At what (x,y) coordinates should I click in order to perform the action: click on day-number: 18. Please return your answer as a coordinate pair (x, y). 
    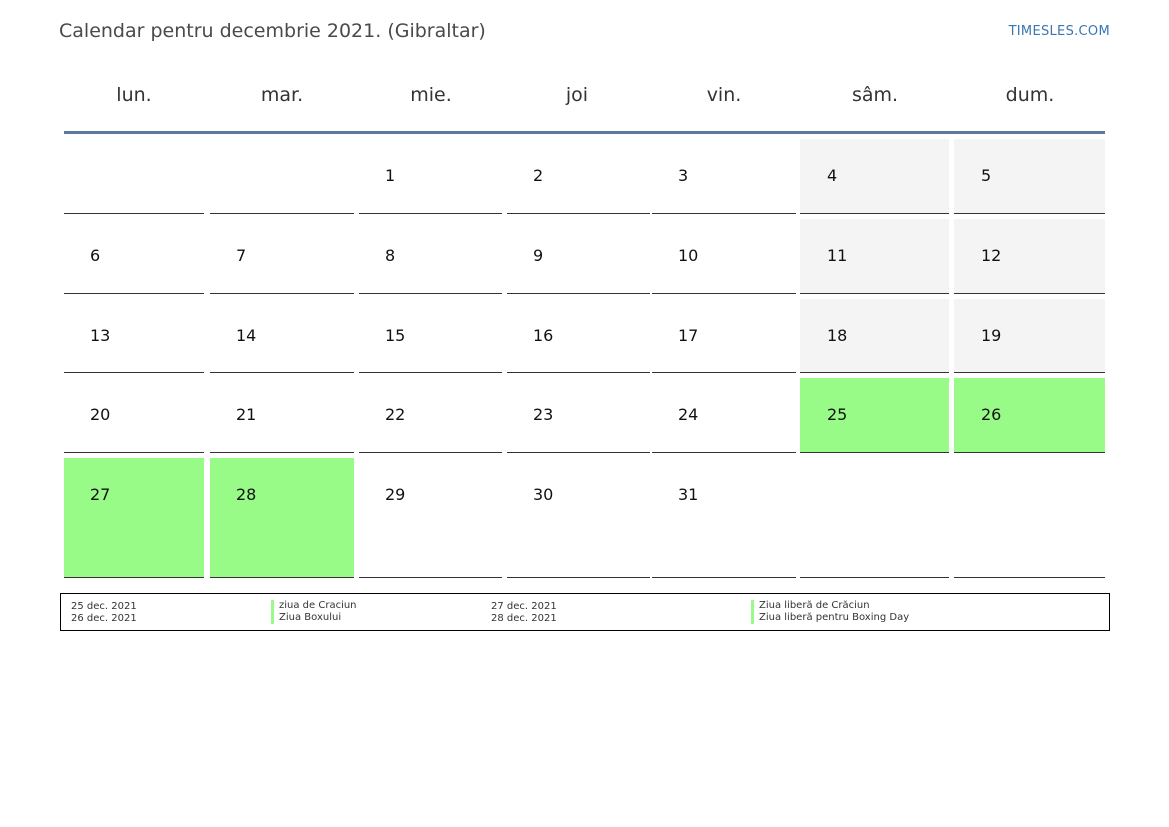
    Looking at the image, I should click on (837, 335).